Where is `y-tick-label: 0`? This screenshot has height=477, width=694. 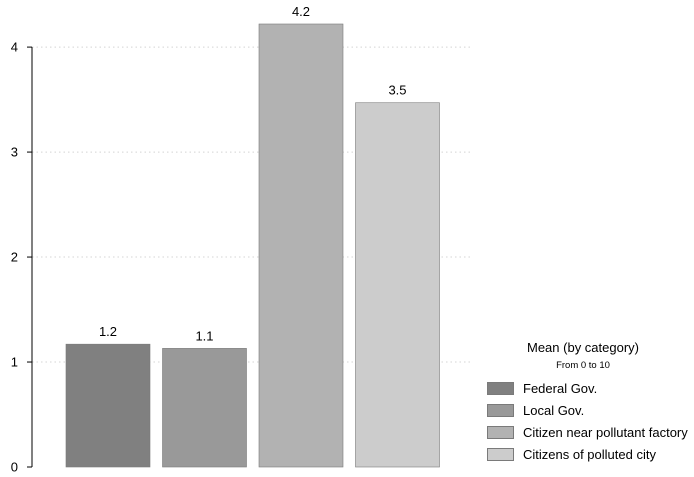
y-tick-label: 0 is located at coordinates (14, 467).